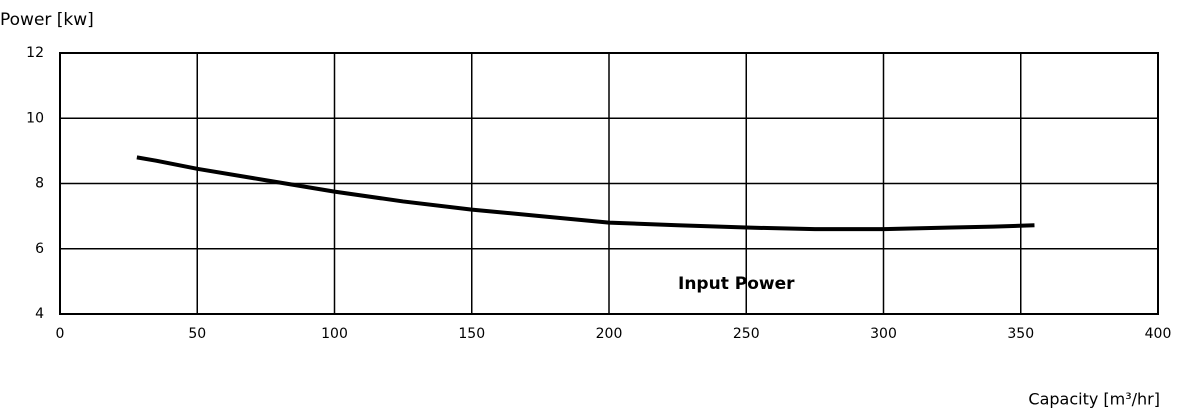 The width and height of the screenshot is (1178, 418). What do you see at coordinates (609, 334) in the screenshot?
I see `x-tick-label: 200` at bounding box center [609, 334].